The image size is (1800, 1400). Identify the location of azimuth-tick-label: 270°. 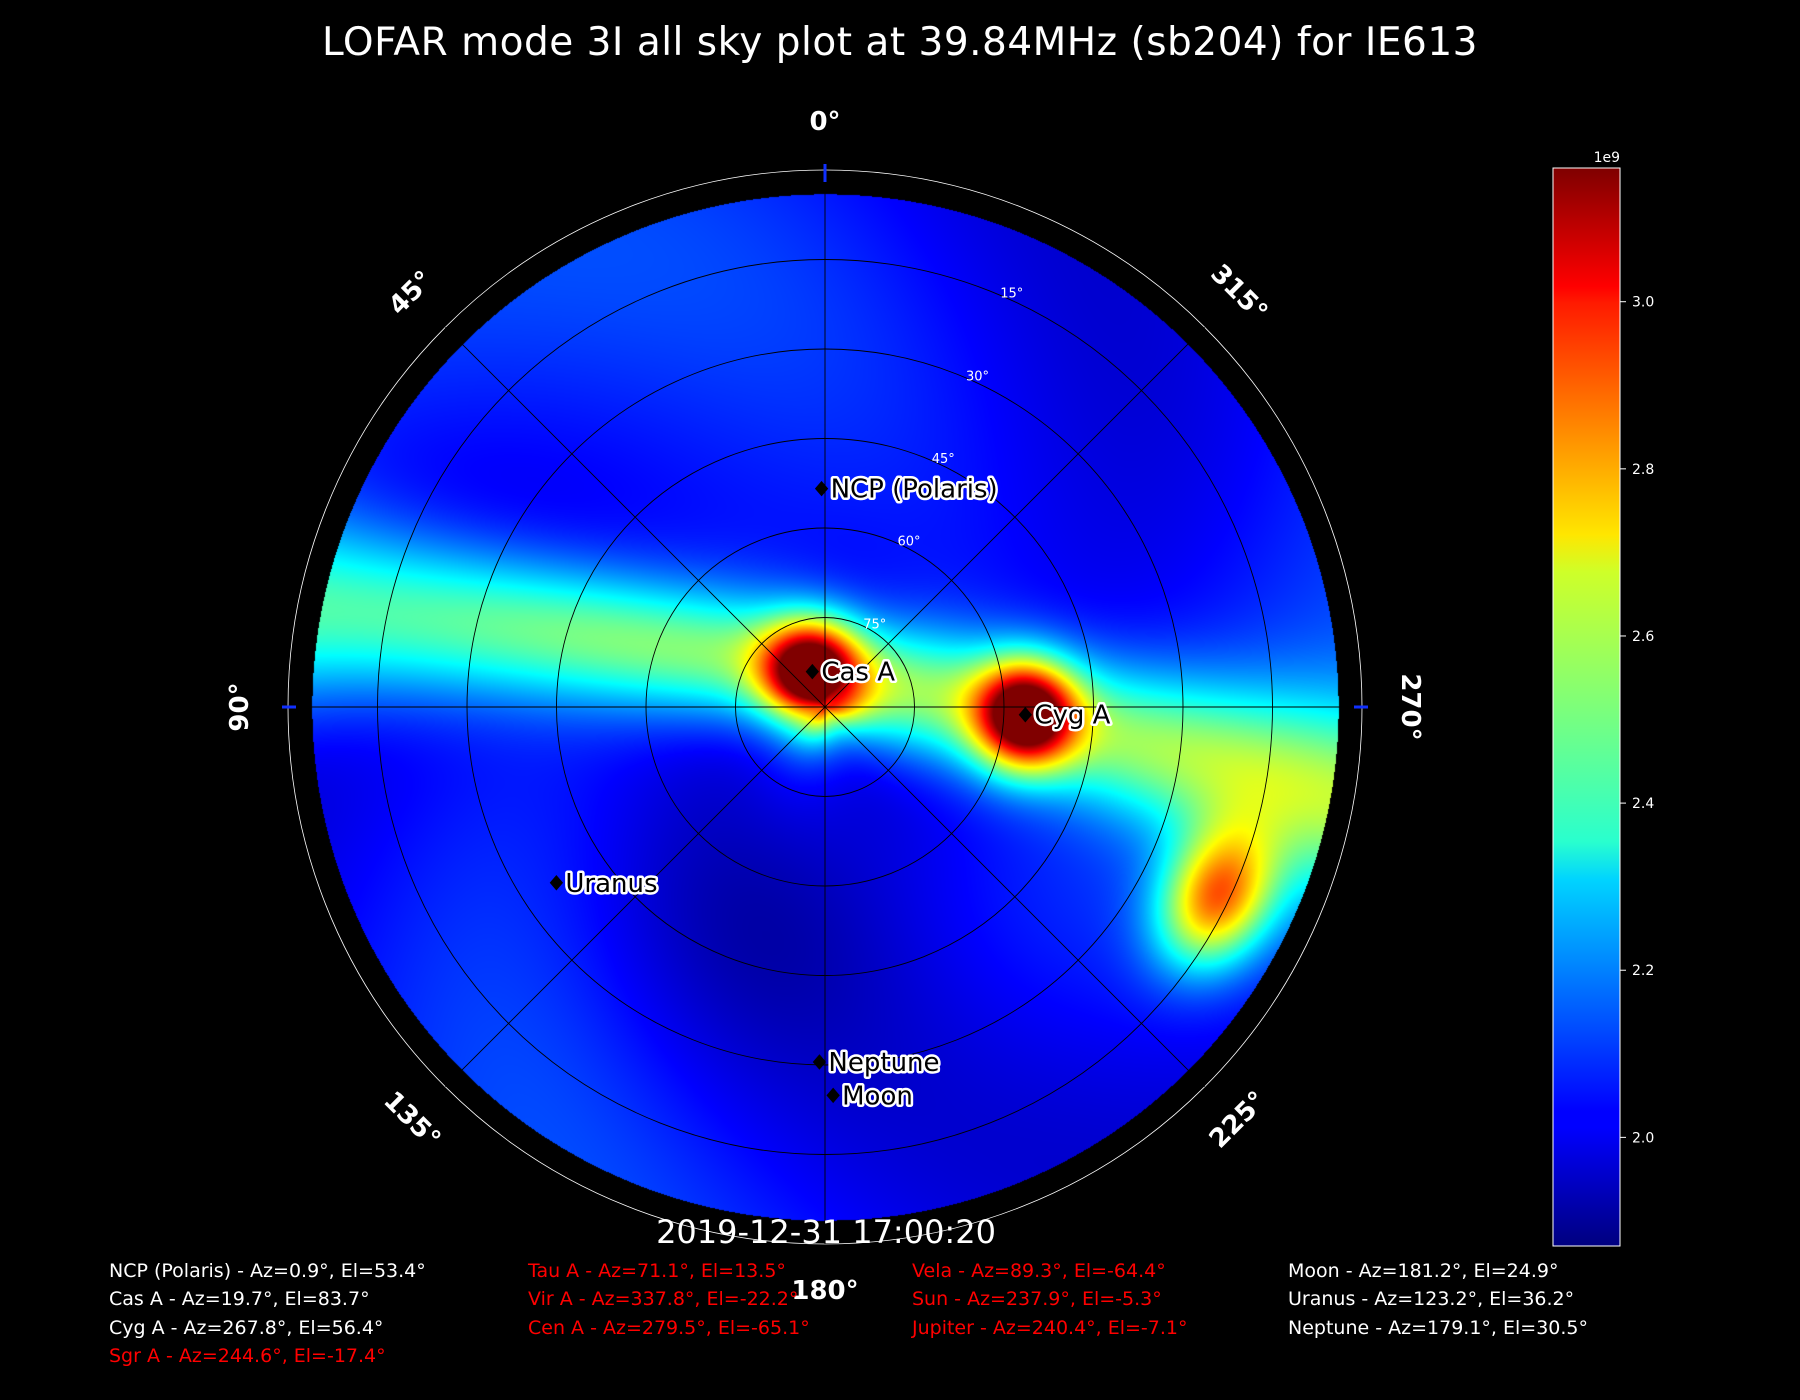
(1410, 706).